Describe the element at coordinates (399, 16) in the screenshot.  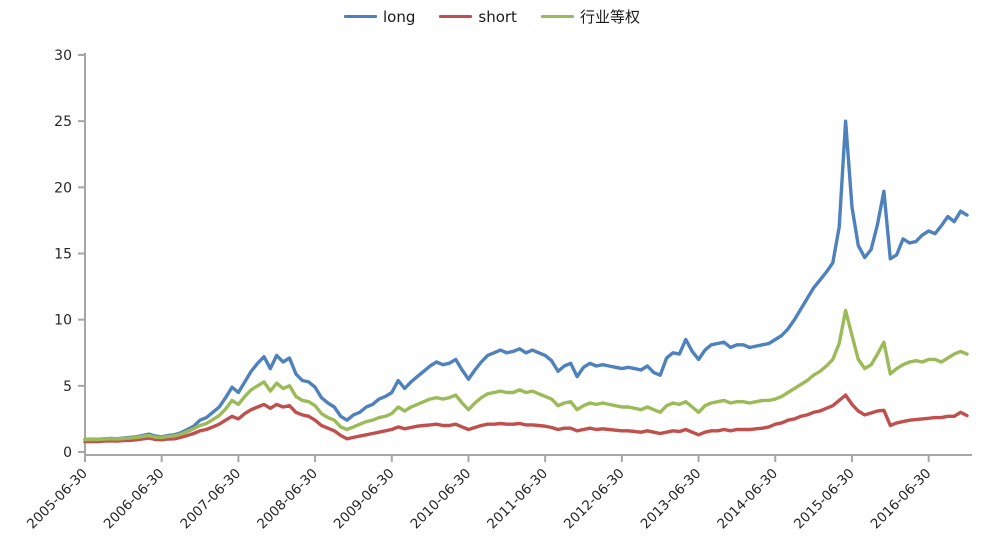
I see `legend-label-long: long` at that location.